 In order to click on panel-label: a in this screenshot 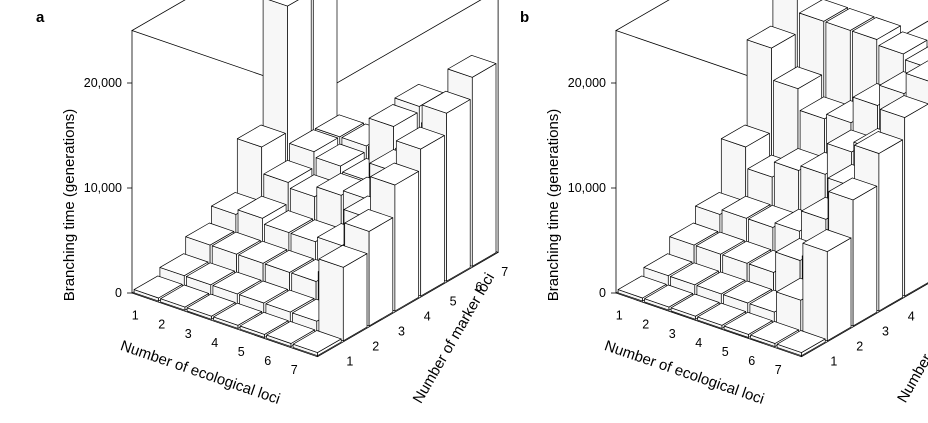, I will do `click(40, 17)`.